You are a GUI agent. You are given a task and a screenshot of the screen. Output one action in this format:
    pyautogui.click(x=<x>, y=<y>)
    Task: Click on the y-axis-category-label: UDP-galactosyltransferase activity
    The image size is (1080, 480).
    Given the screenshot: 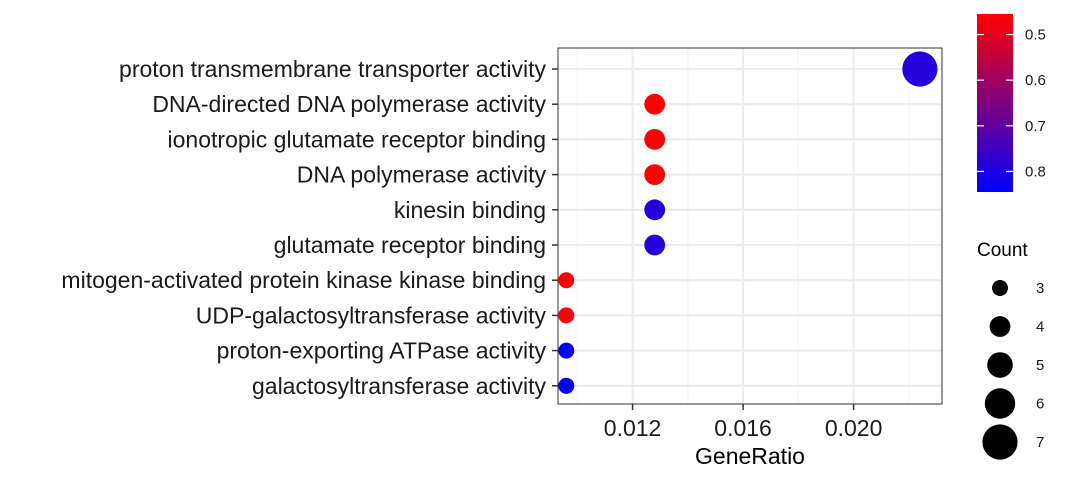 What is the action you would take?
    pyautogui.click(x=371, y=315)
    